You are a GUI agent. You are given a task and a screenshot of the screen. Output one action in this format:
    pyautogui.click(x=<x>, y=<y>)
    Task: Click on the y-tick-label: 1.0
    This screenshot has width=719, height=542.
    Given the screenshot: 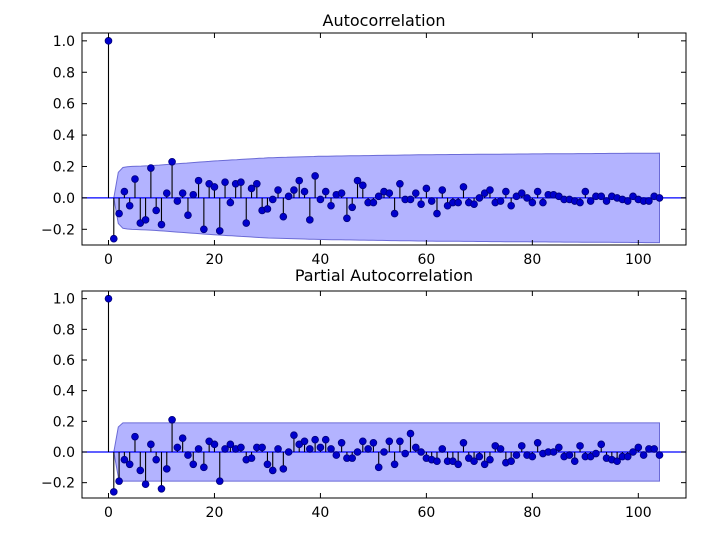 What is the action you would take?
    pyautogui.click(x=64, y=300)
    